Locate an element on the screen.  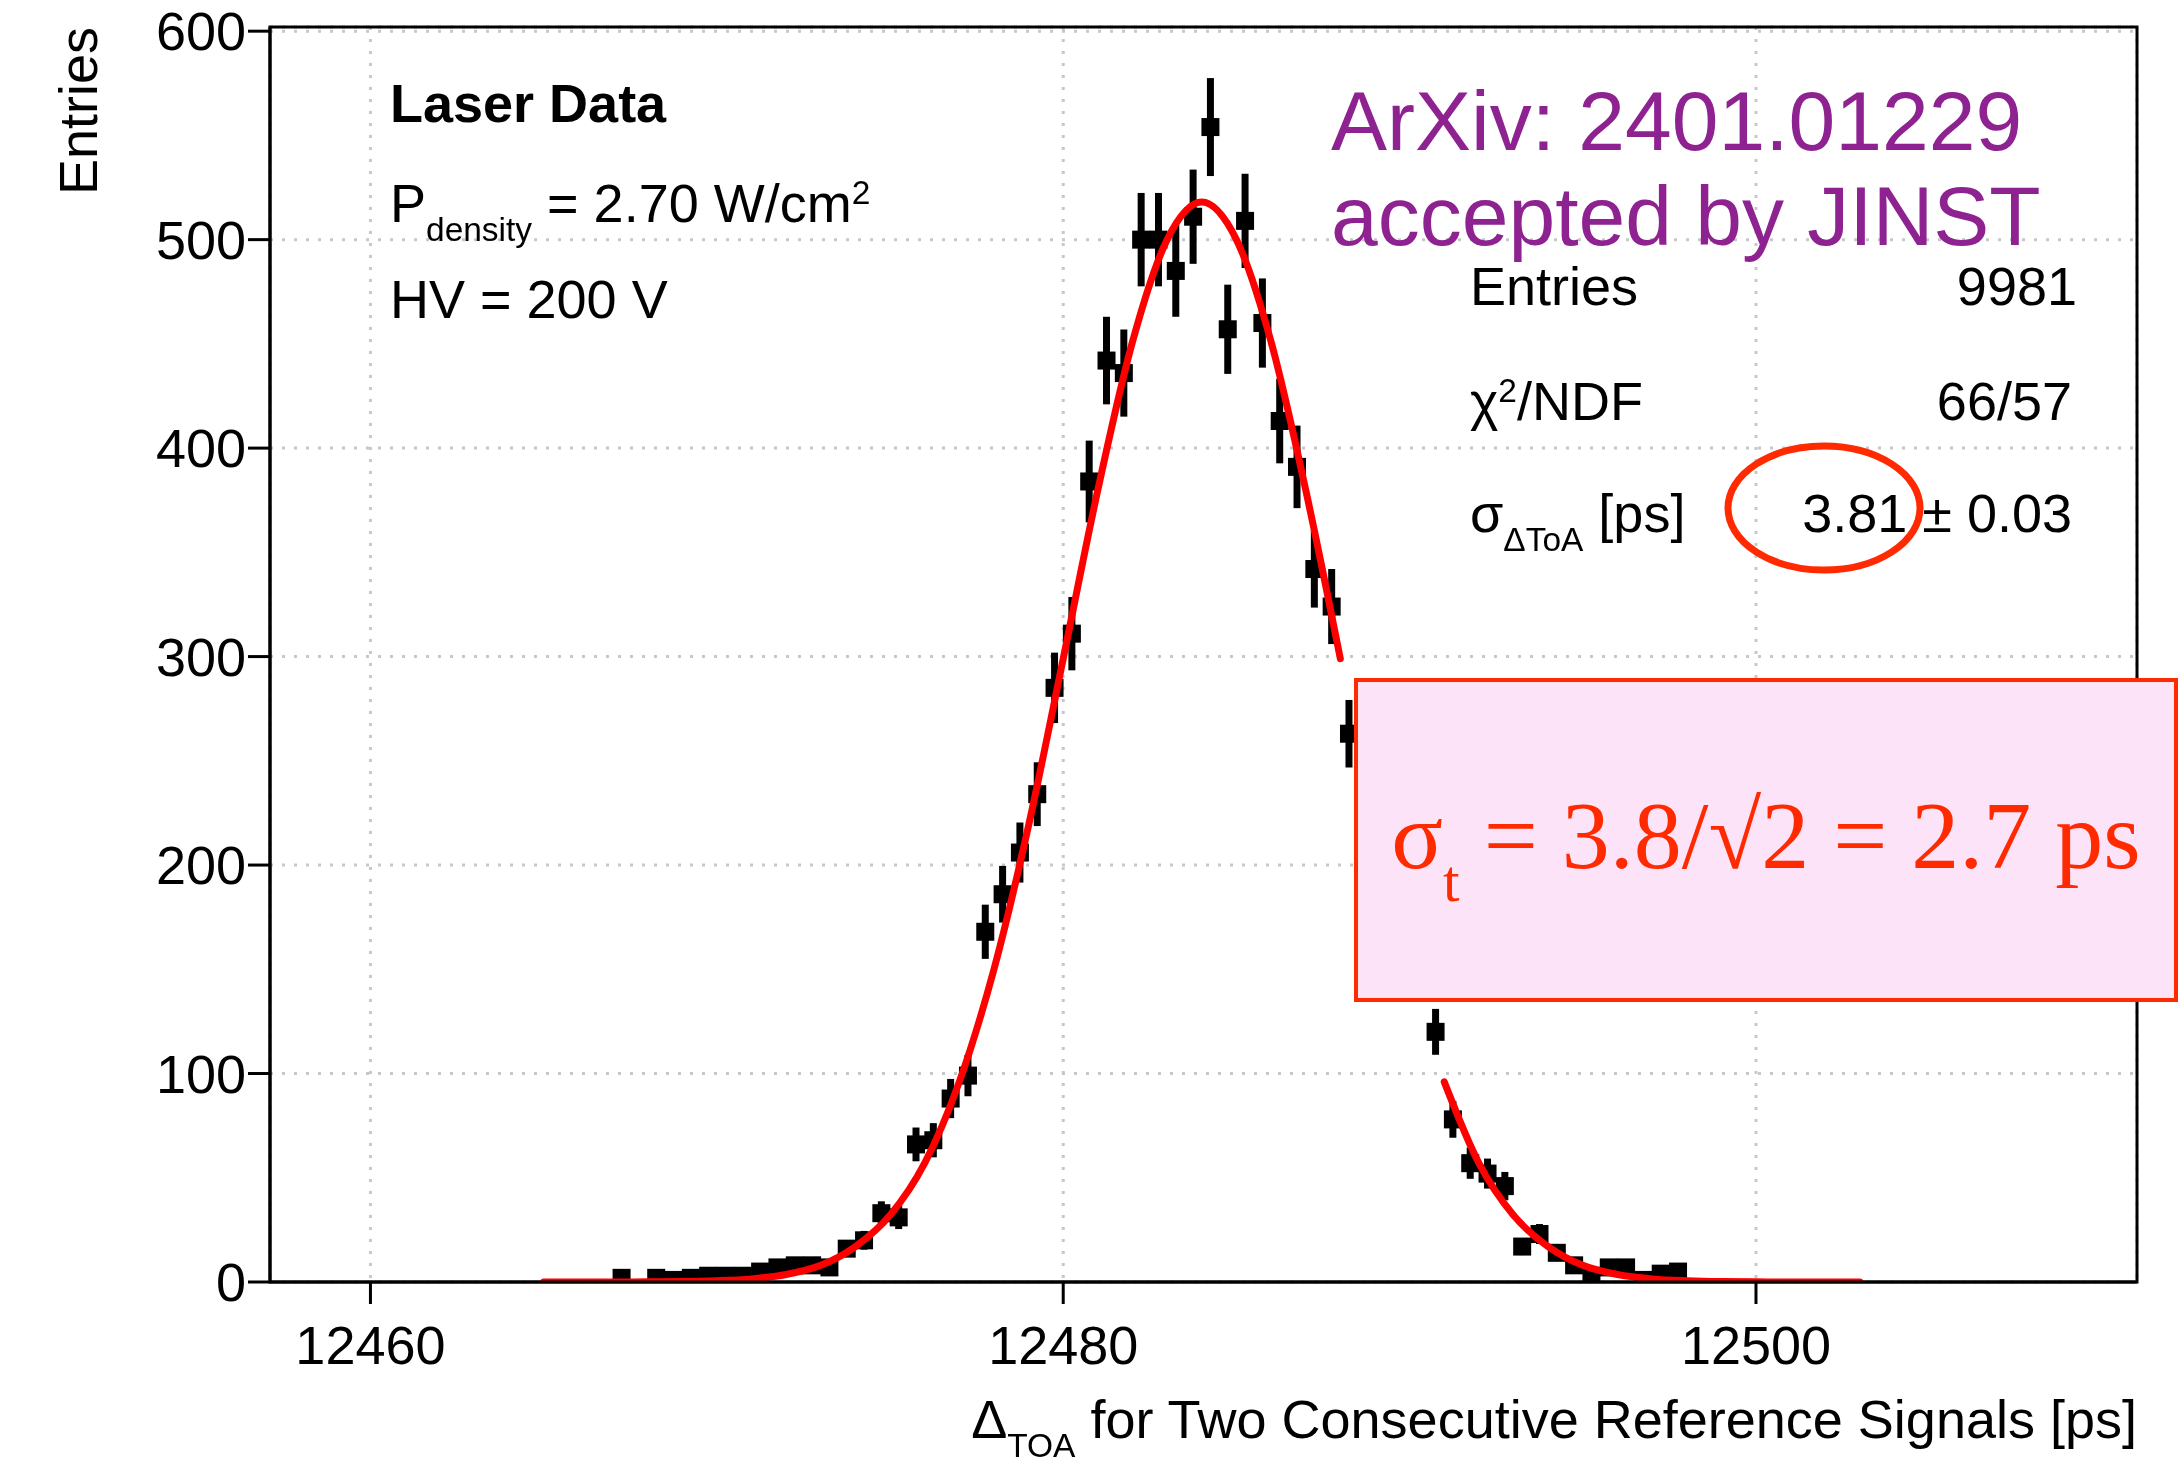
annotation: χ$^{2}$/NDF is located at coordinates (1556, 401).